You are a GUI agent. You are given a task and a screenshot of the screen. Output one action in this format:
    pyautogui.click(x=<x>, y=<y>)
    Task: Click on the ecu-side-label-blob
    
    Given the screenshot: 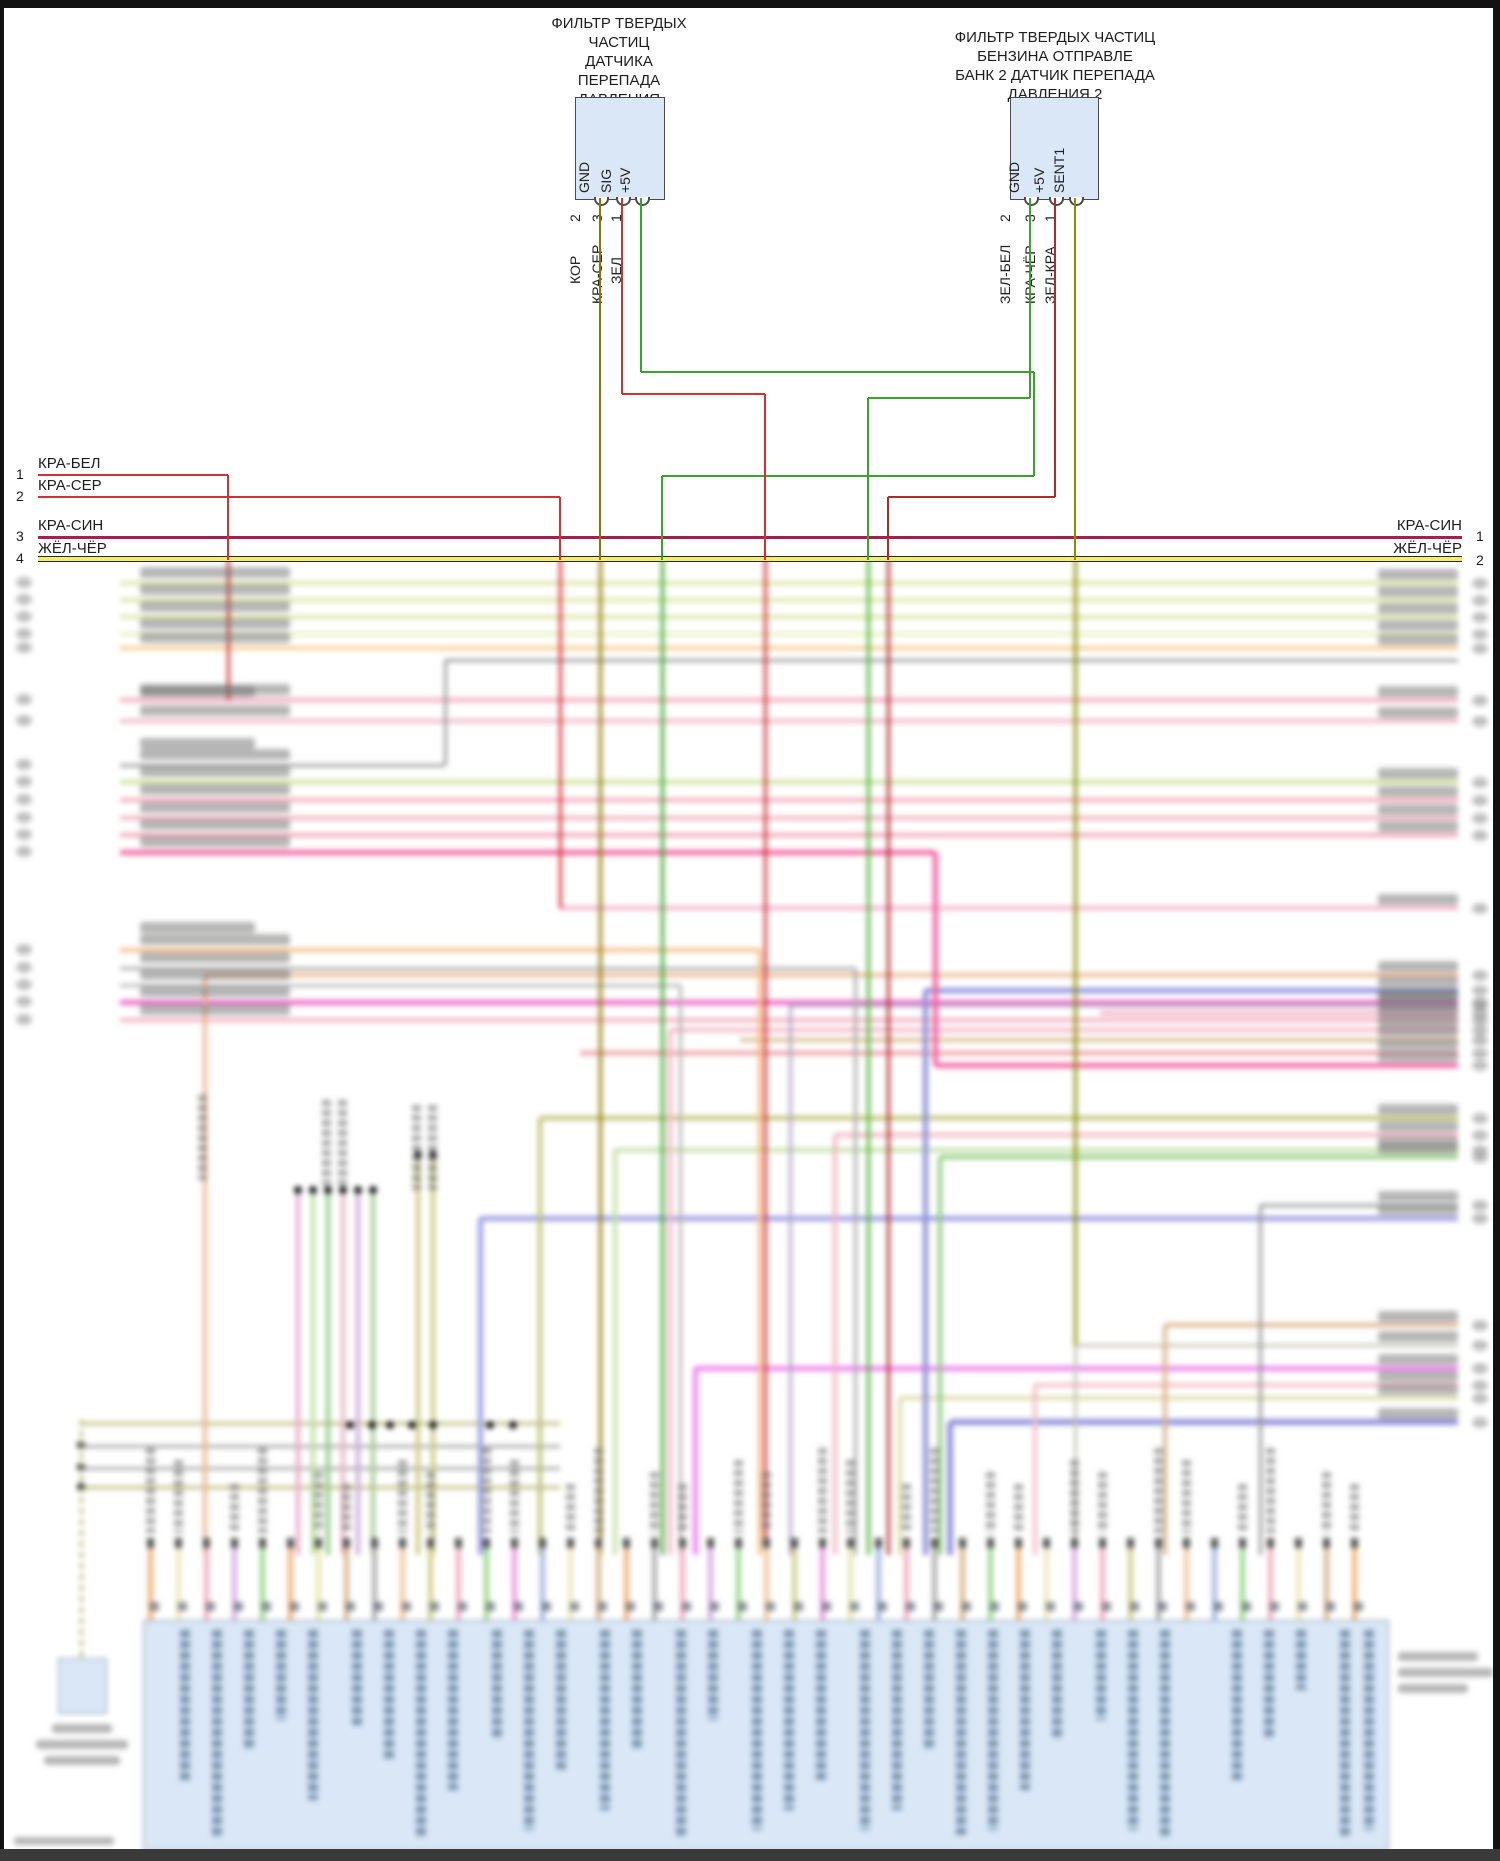 What is the action you would take?
    pyautogui.click(x=1438, y=1656)
    